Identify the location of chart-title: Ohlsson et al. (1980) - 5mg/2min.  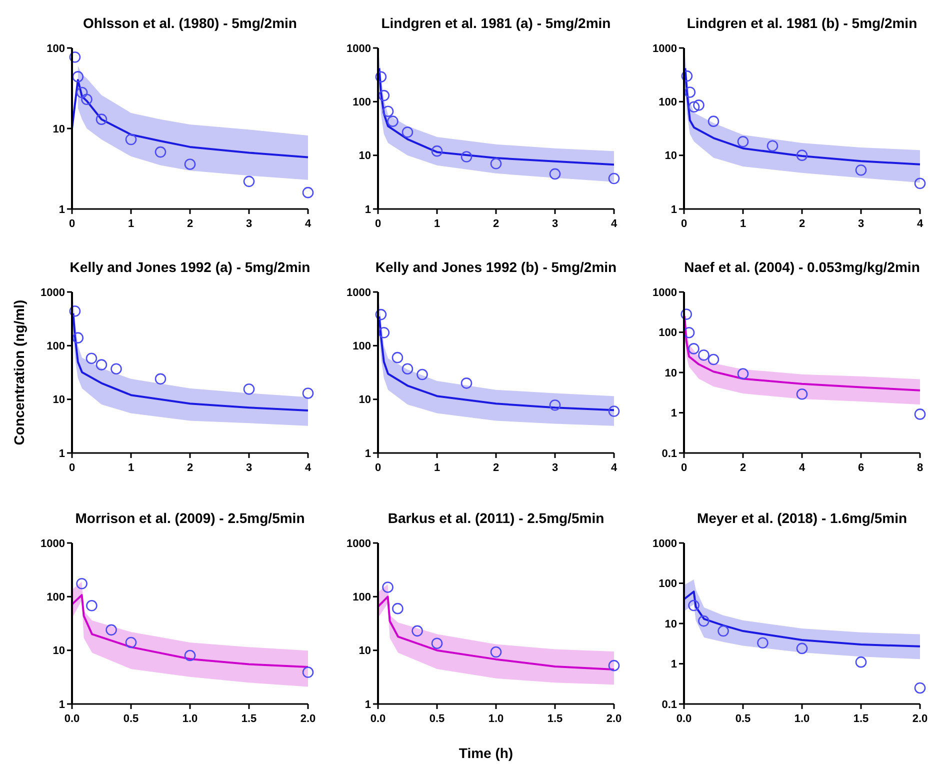
(190, 23).